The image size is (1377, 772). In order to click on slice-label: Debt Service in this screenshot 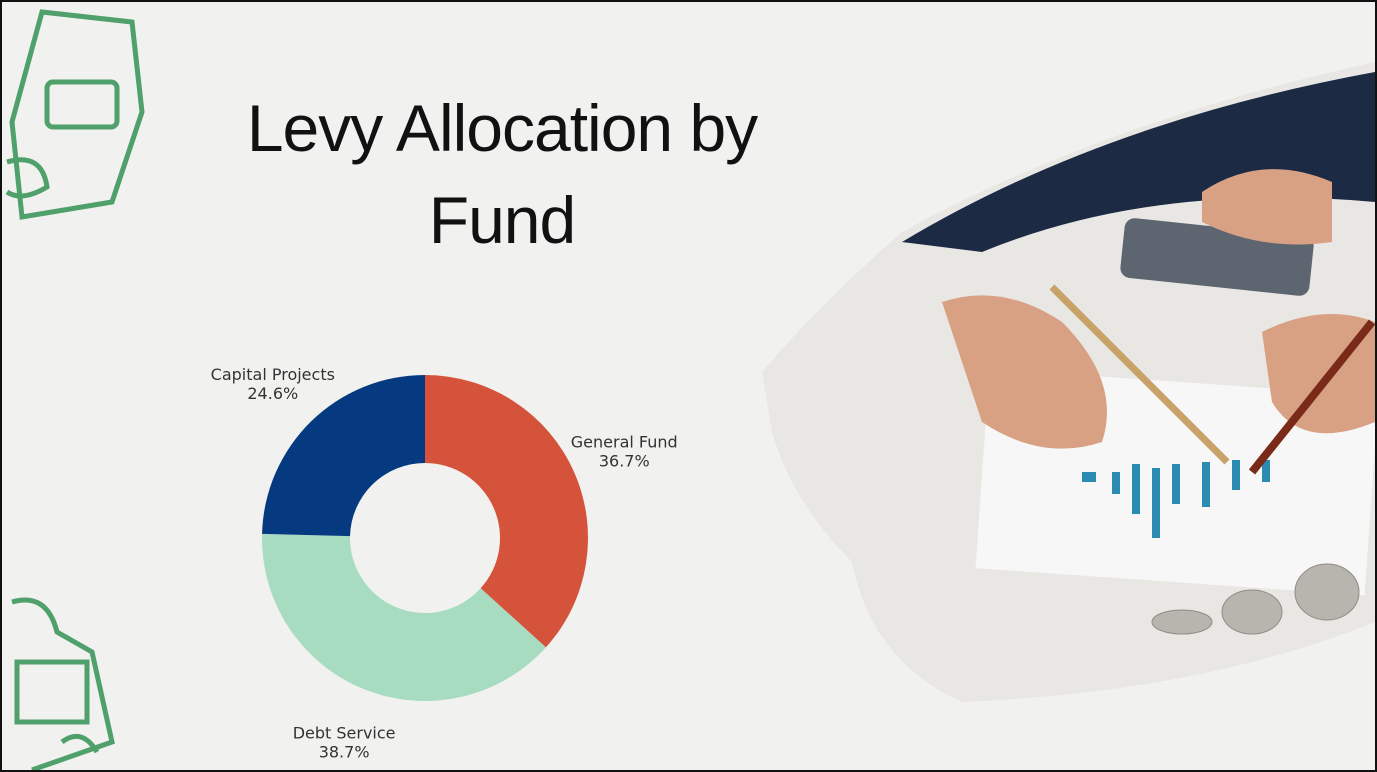, I will do `click(344, 732)`.